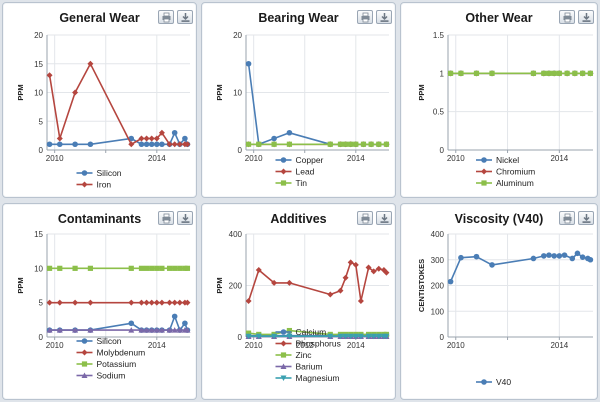 The image size is (600, 402). What do you see at coordinates (99, 173) in the screenshot?
I see `legend-item-silicon: Silicon` at bounding box center [99, 173].